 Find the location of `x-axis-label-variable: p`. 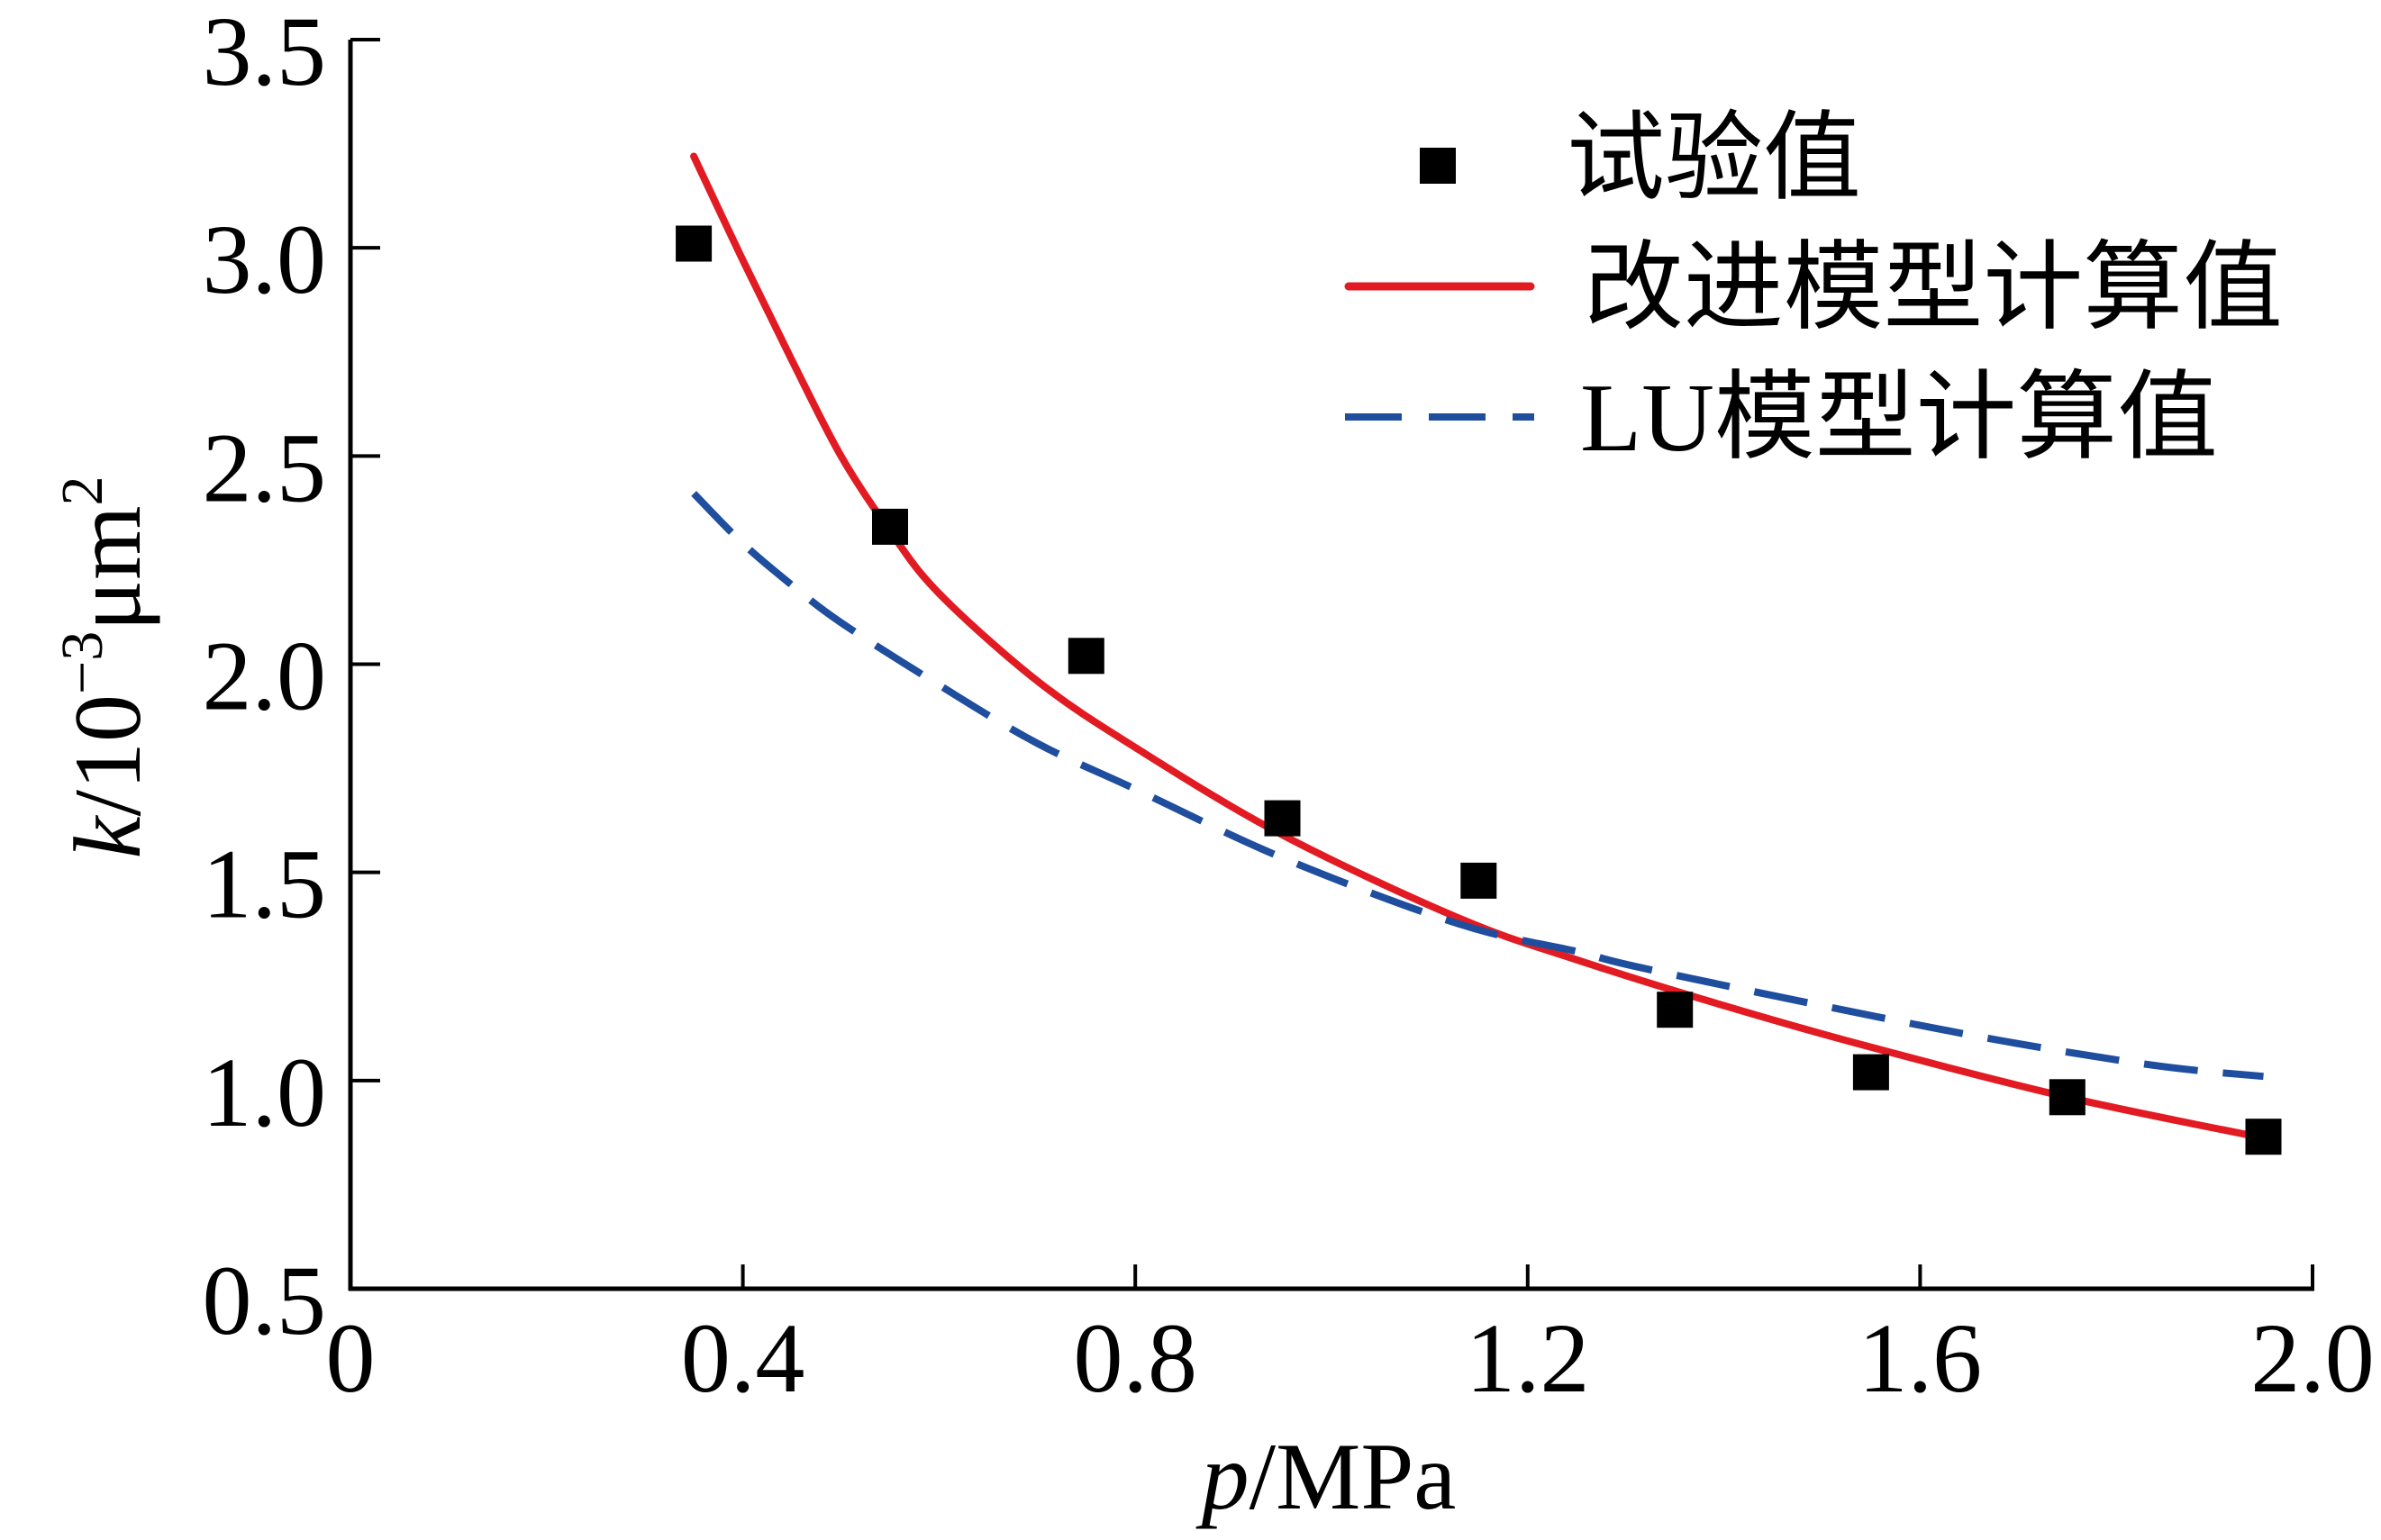

x-axis-label-variable: p is located at coordinates (1223, 1476).